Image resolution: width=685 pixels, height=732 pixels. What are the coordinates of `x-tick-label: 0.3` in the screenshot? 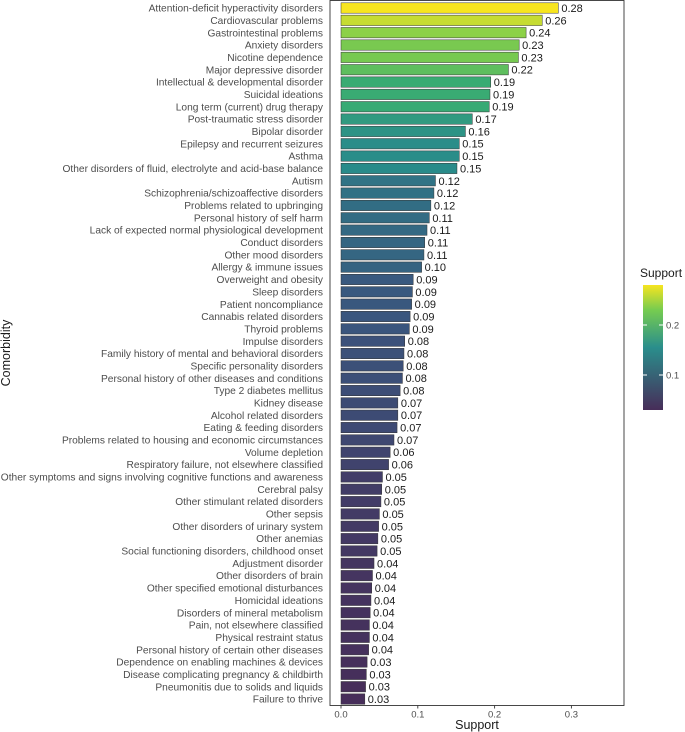 It's located at (571, 715).